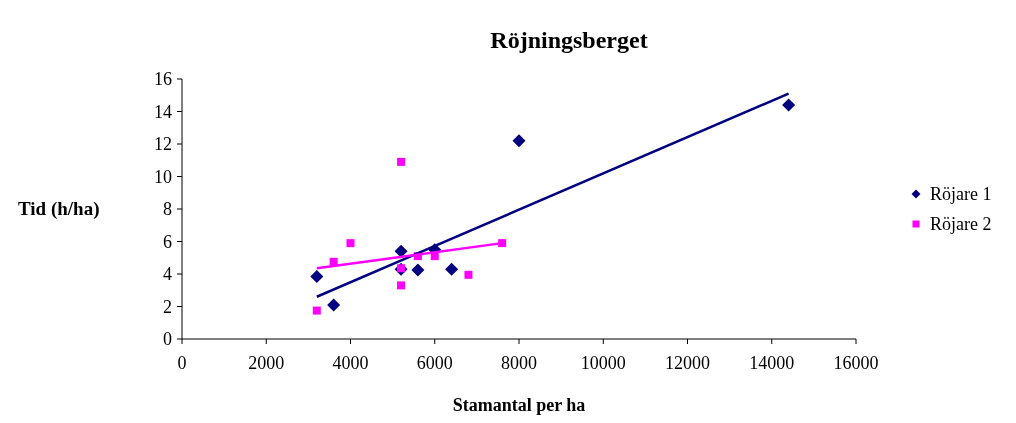  Describe the element at coordinates (167, 241) in the screenshot. I see `y-tick-label: 6` at that location.